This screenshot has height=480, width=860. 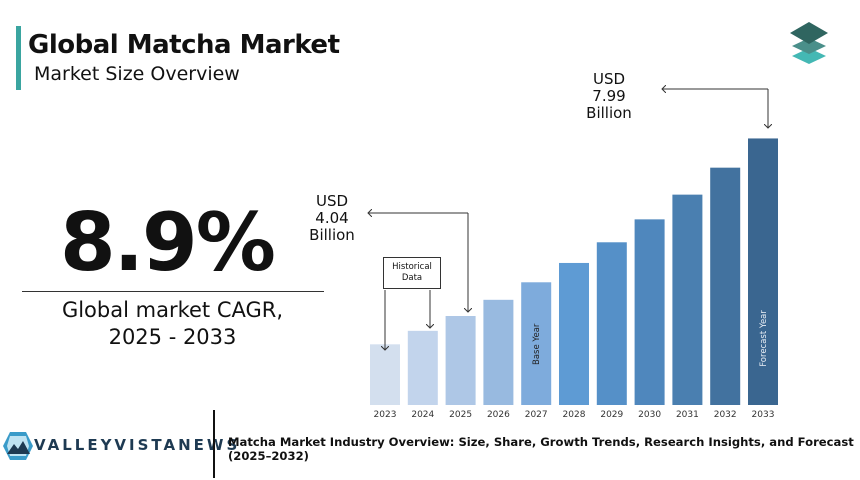 What do you see at coordinates (498, 415) in the screenshot?
I see `x-tick-label: 2026` at bounding box center [498, 415].